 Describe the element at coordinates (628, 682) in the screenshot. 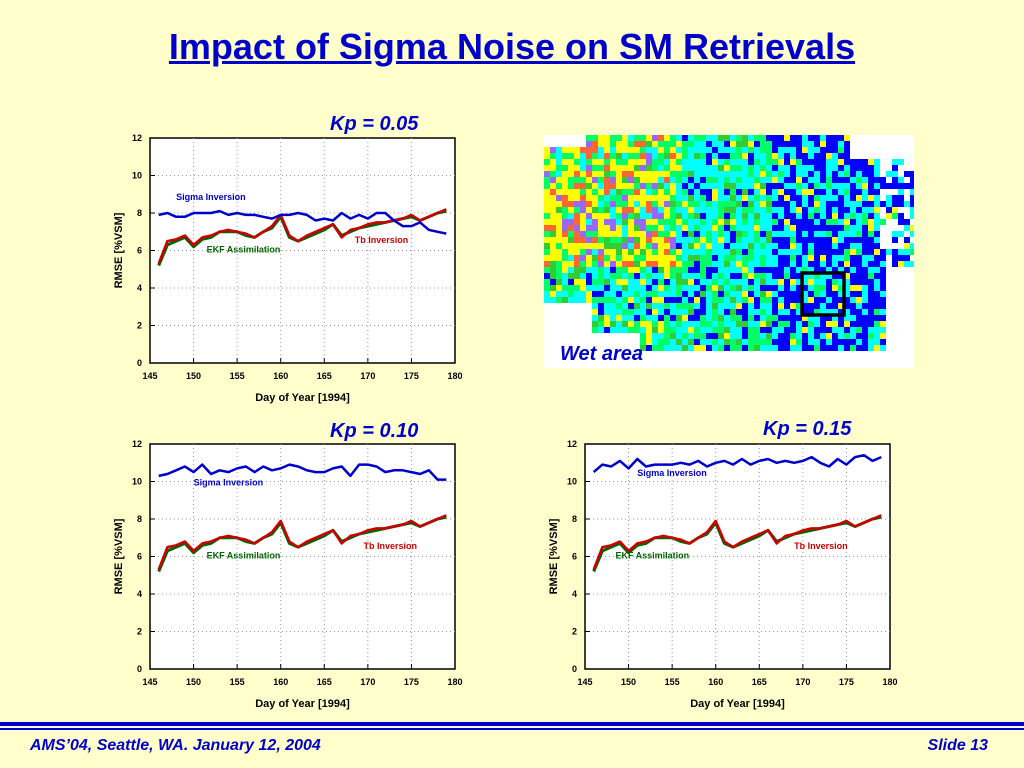

I see `x-tick-label: 150` at that location.